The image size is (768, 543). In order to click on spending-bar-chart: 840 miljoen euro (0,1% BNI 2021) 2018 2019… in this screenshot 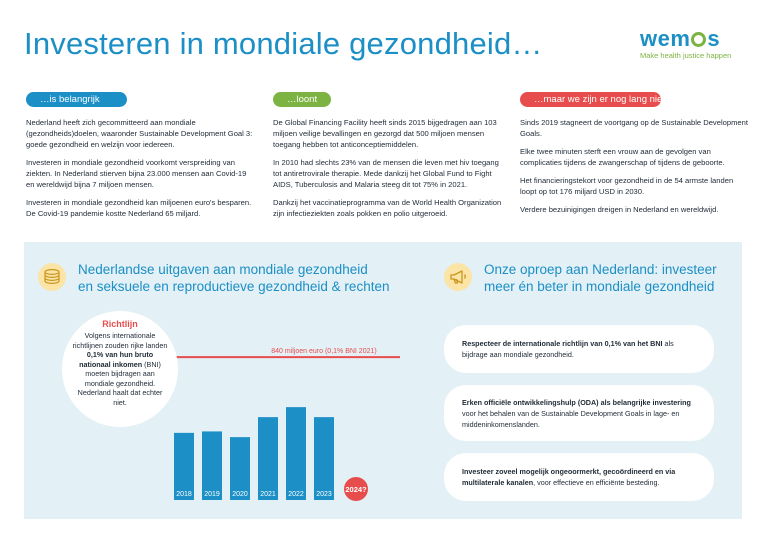, I will do `click(275, 424)`.